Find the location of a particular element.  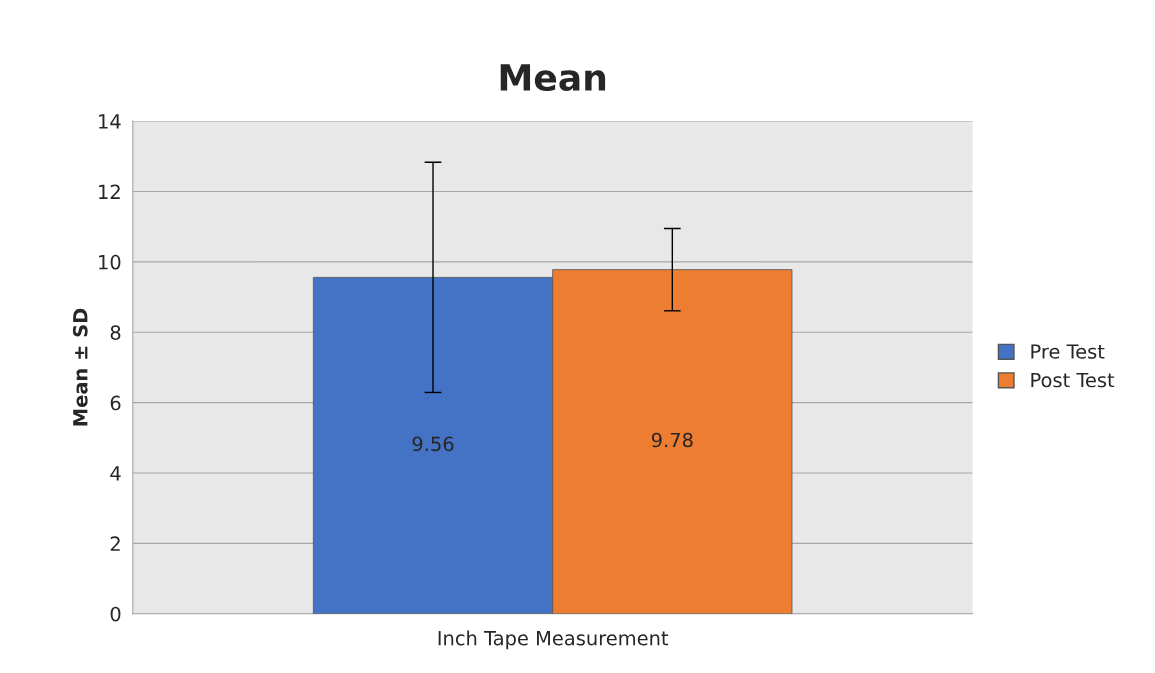

y-tick-label: 6 is located at coordinates (115, 403).